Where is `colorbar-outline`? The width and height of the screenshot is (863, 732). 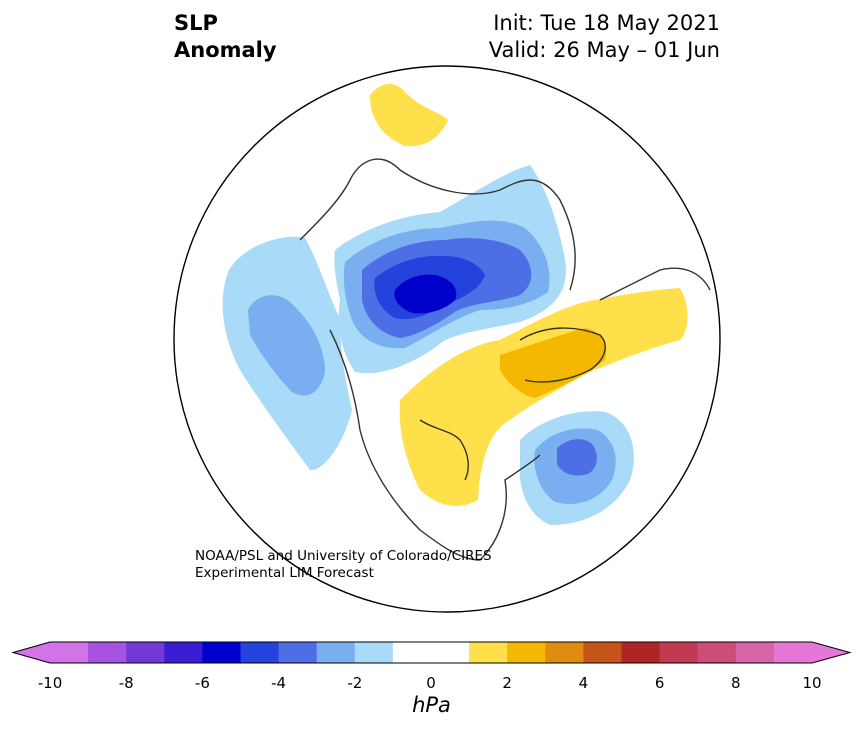 colorbar-outline is located at coordinates (431, 652).